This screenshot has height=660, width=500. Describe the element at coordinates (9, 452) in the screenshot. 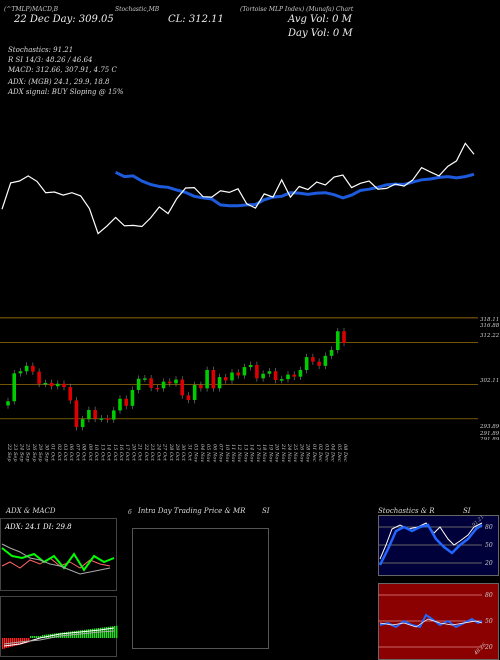

I see `date-label: 22 Sep` at that location.